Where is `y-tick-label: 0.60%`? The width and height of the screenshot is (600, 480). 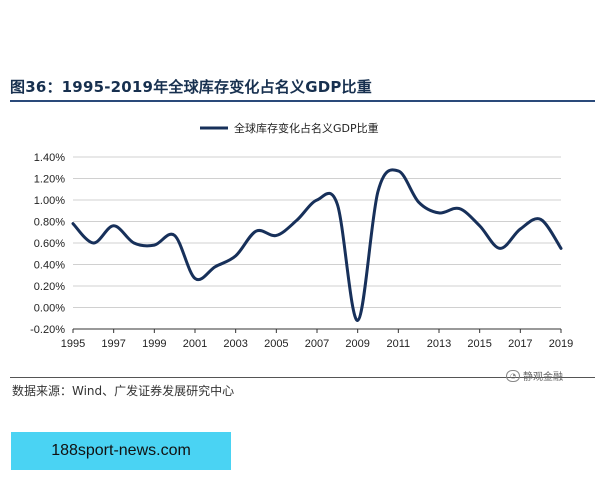 y-tick-label: 0.60% is located at coordinates (49, 244).